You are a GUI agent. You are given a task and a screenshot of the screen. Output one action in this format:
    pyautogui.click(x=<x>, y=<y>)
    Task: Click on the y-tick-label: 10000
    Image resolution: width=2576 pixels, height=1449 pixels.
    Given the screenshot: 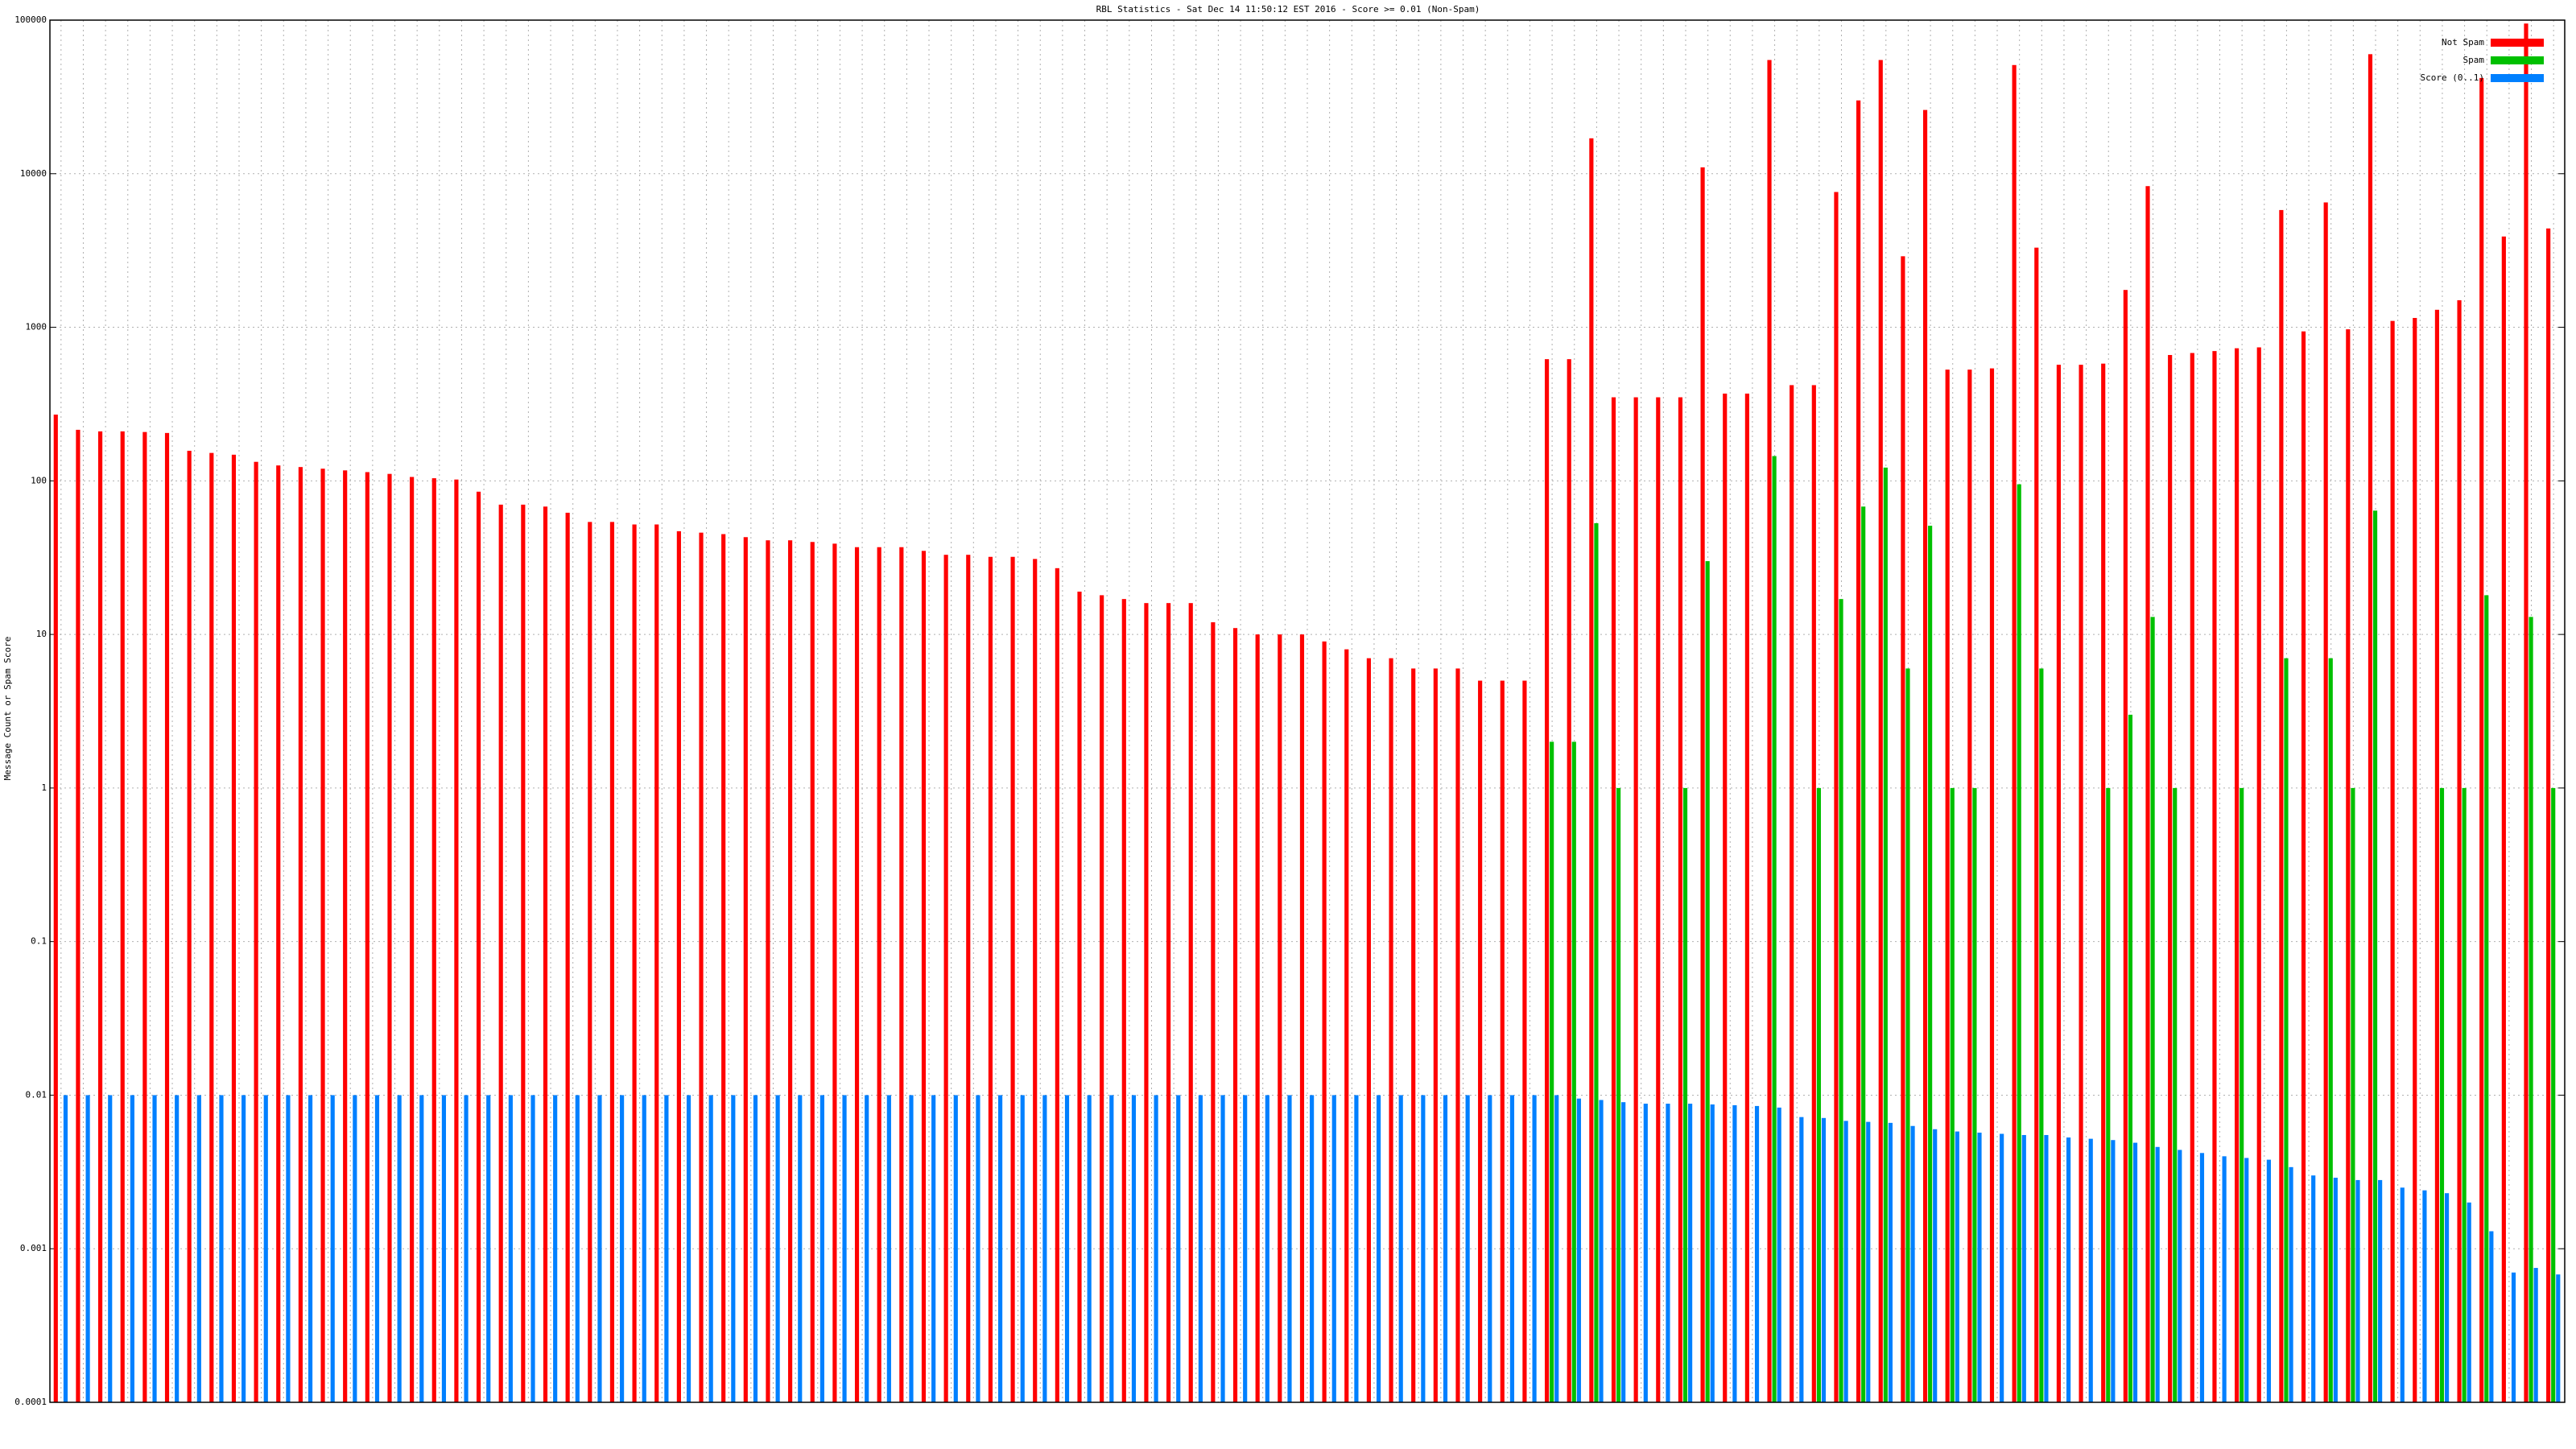 What is the action you would take?
    pyautogui.click(x=33, y=173)
    